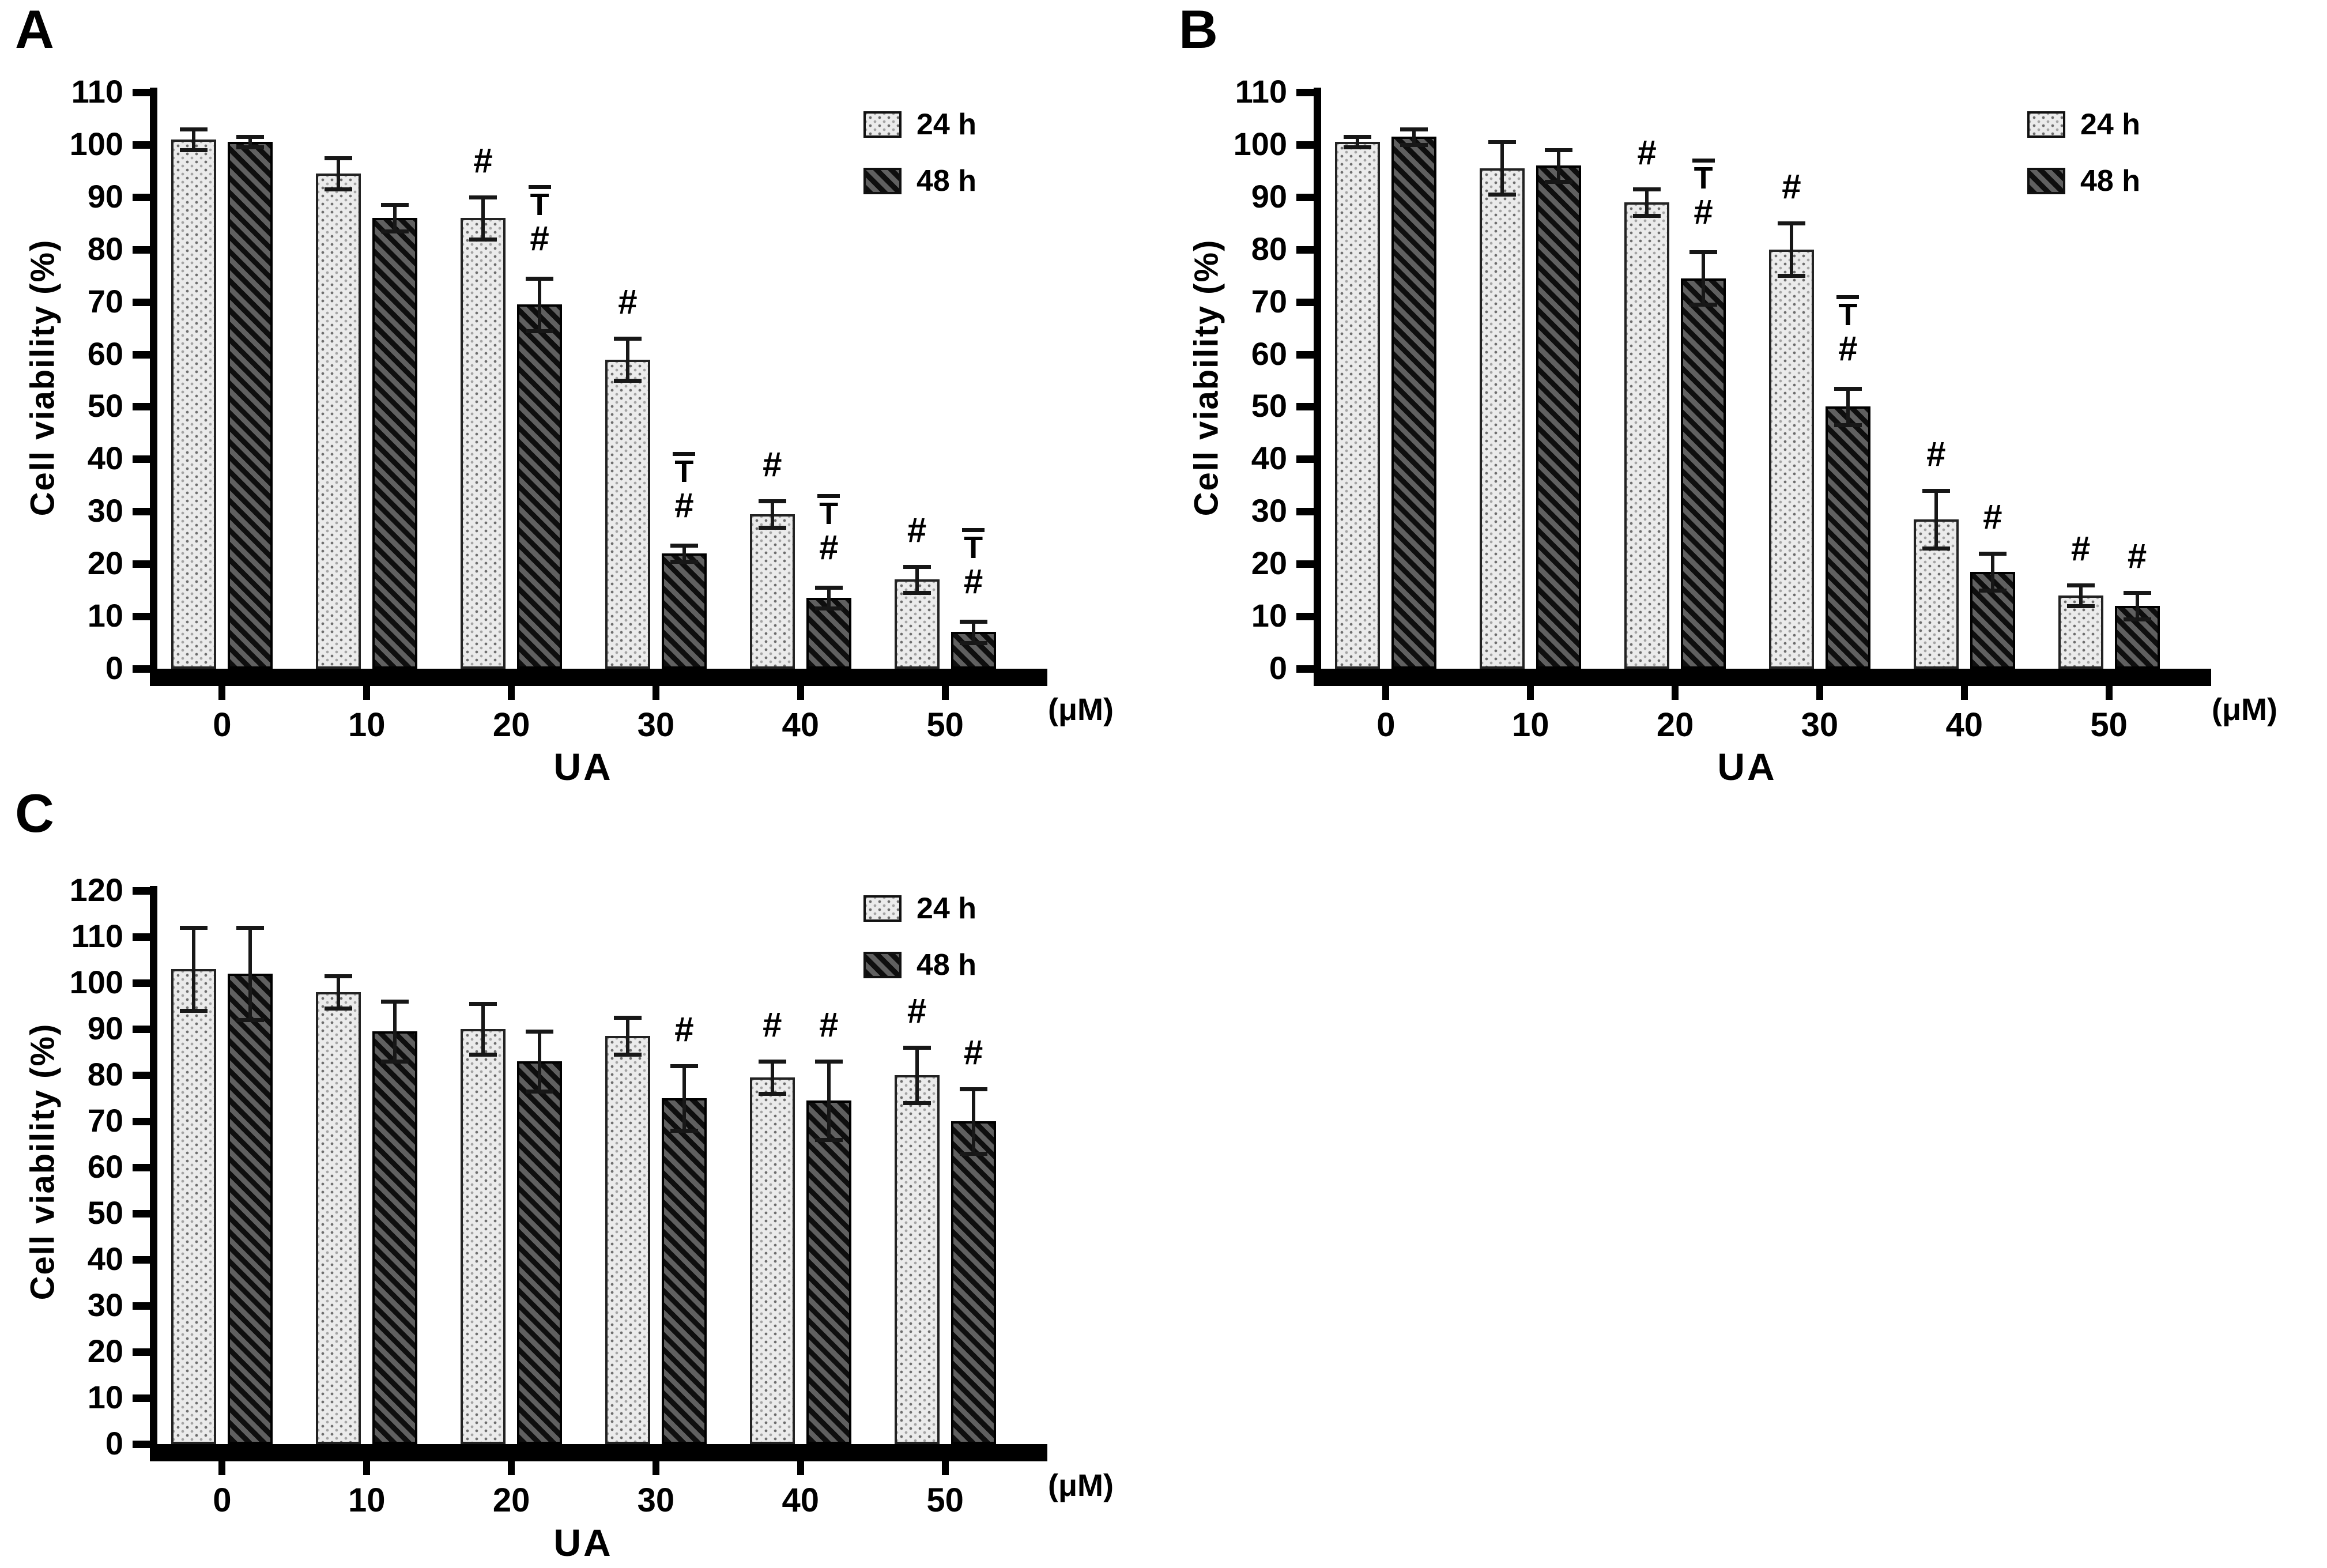 The image size is (2327, 1568). What do you see at coordinates (367, 725) in the screenshot?
I see `x-tick-label: 10` at bounding box center [367, 725].